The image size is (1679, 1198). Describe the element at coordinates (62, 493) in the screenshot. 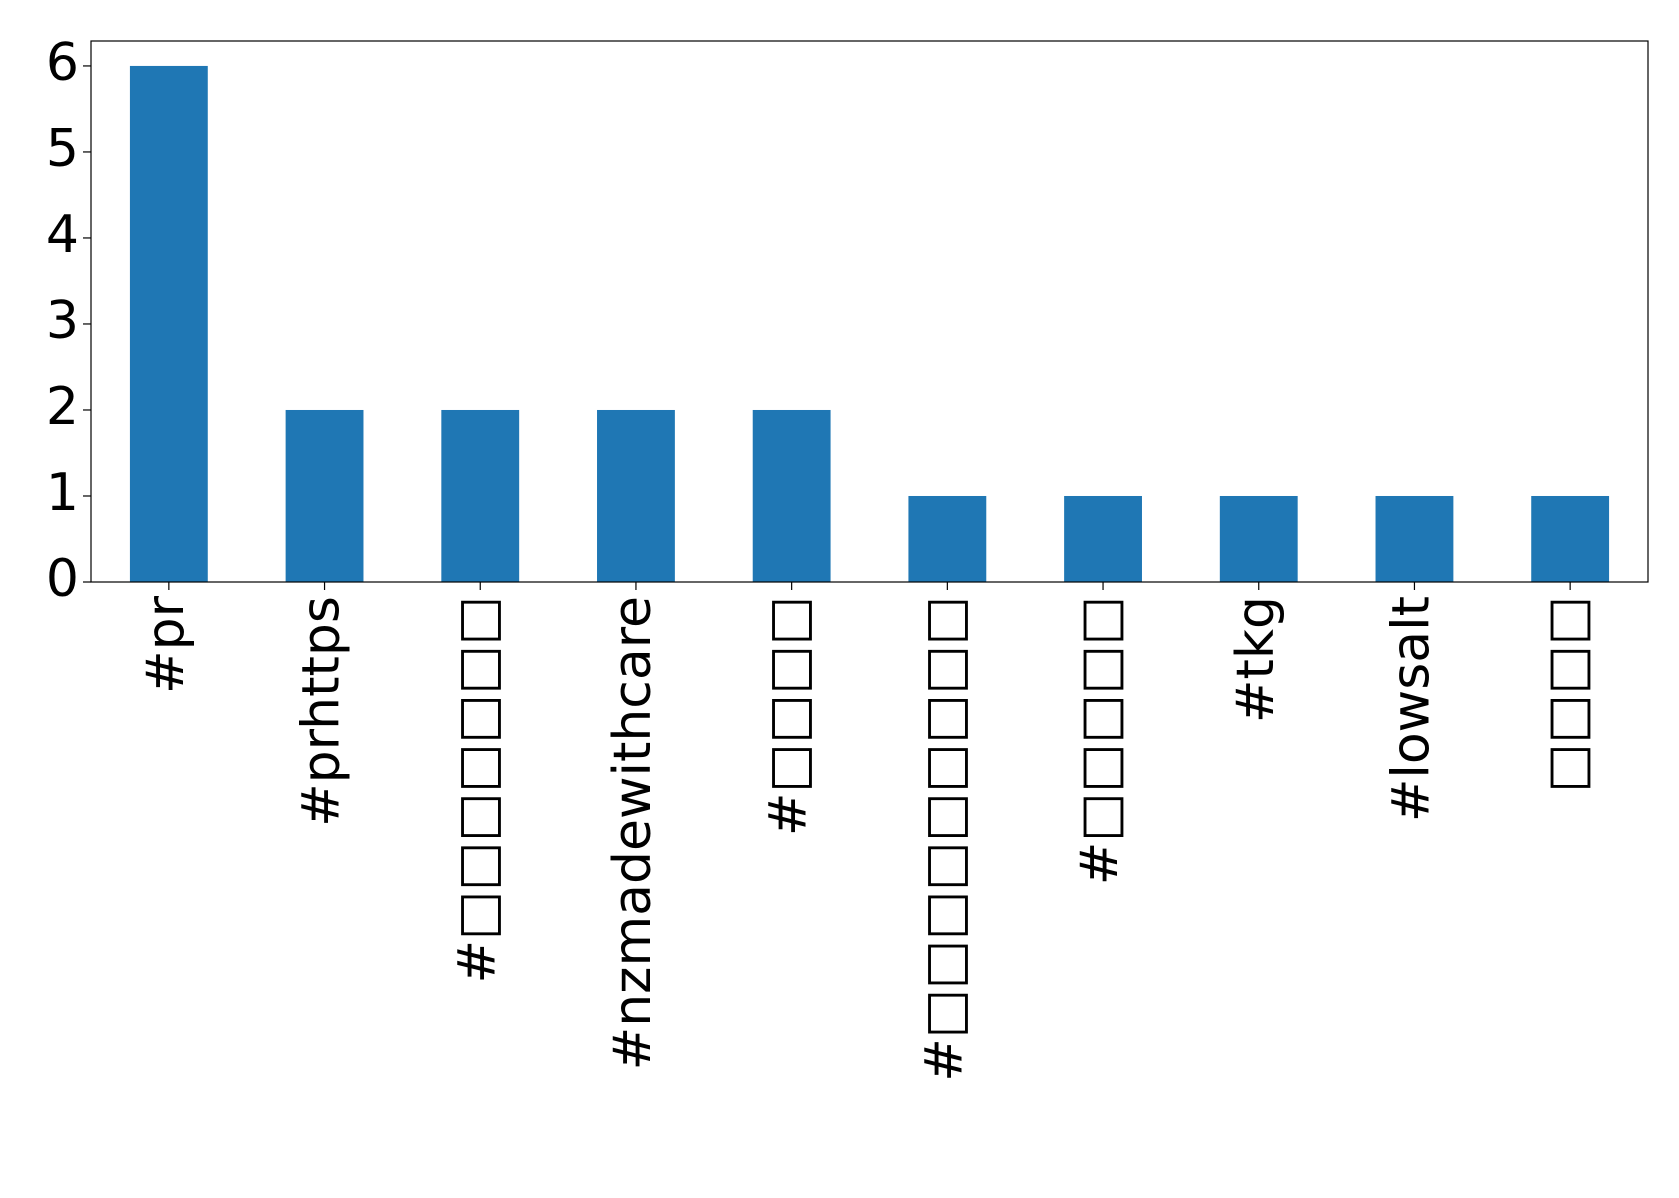

I see `y-tick-label: 1` at that location.